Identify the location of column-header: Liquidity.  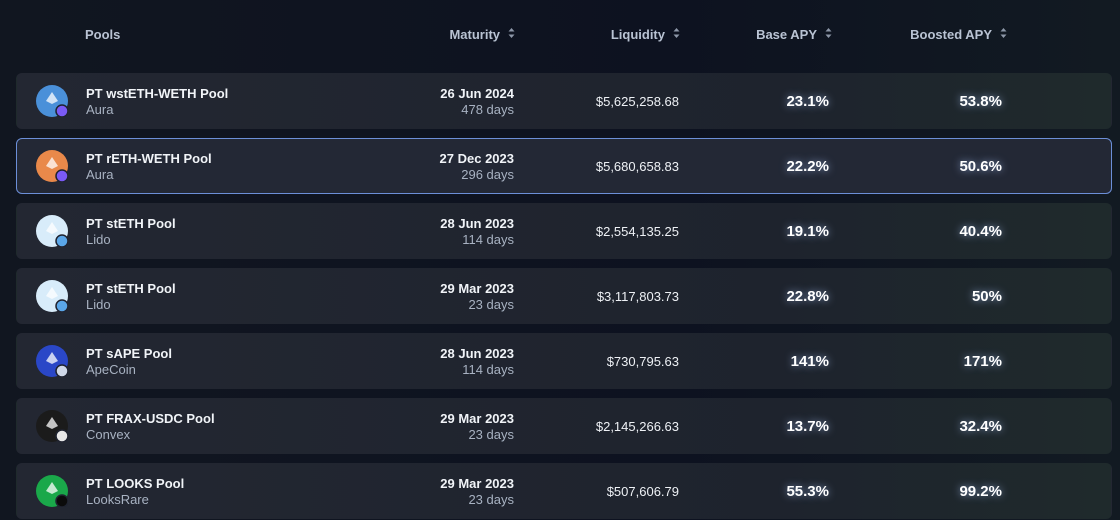
(645, 34).